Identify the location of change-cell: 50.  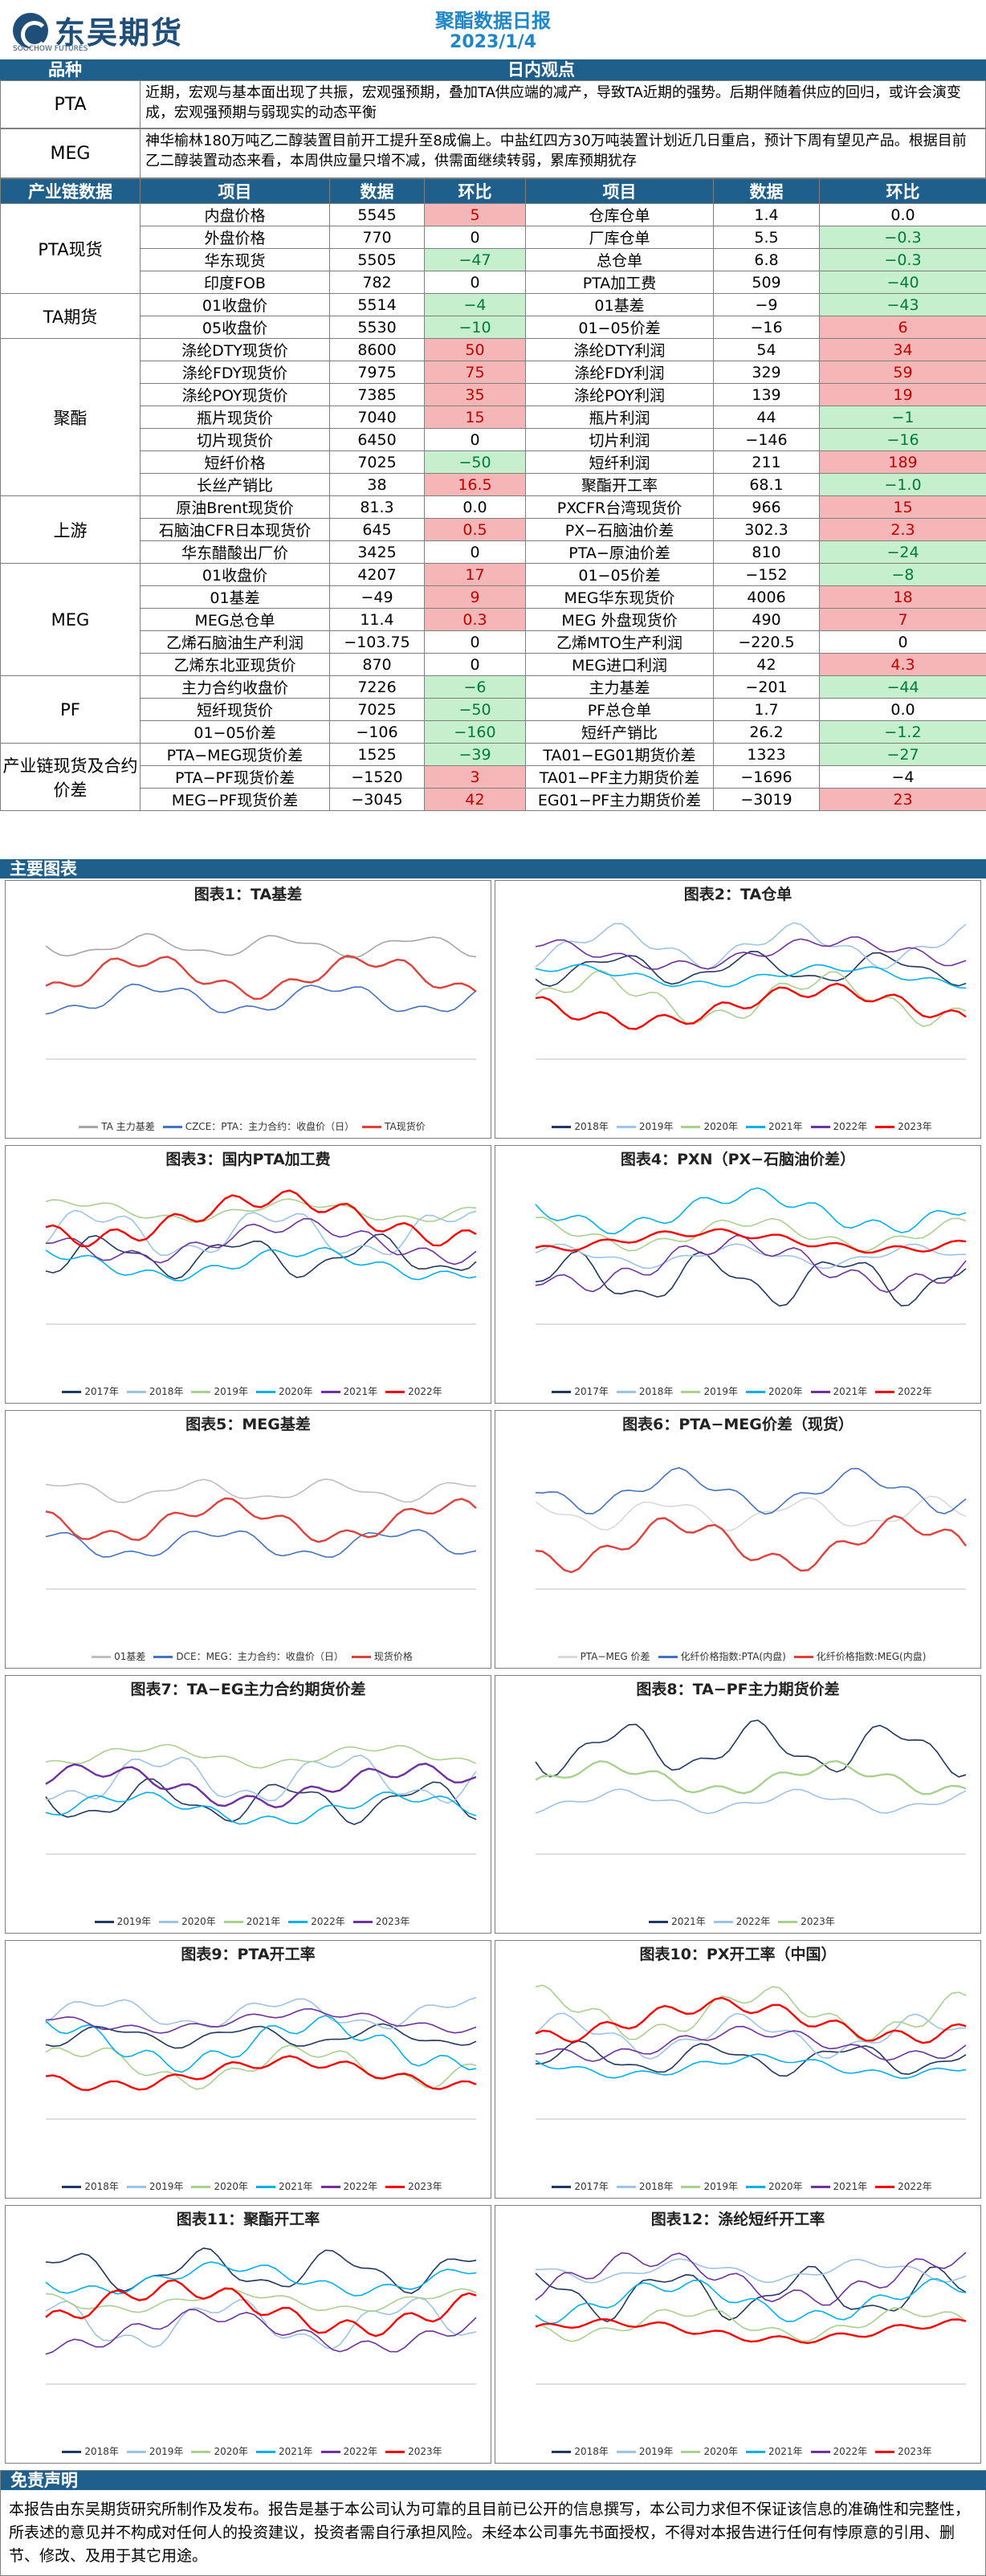
(475, 349).